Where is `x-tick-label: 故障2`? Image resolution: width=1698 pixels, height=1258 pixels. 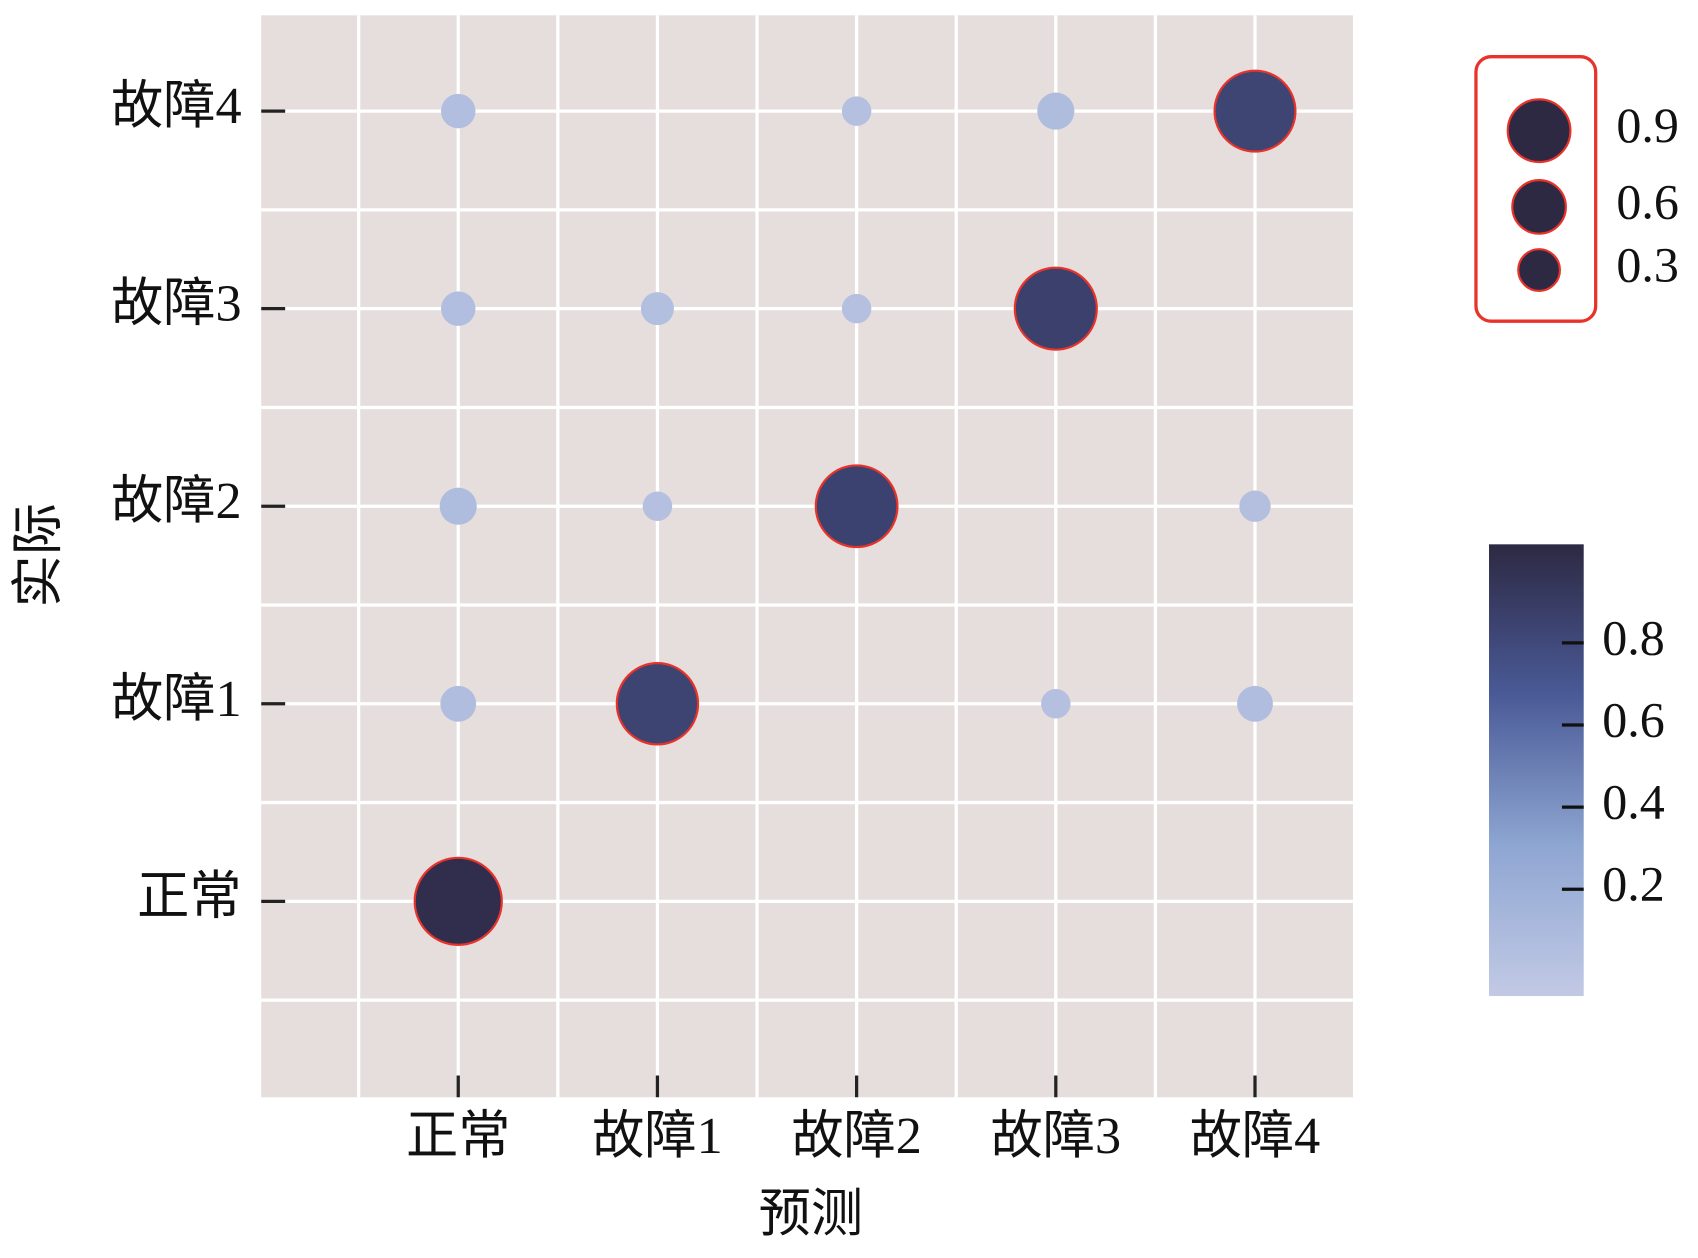
x-tick-label: 故障2 is located at coordinates (856, 1136).